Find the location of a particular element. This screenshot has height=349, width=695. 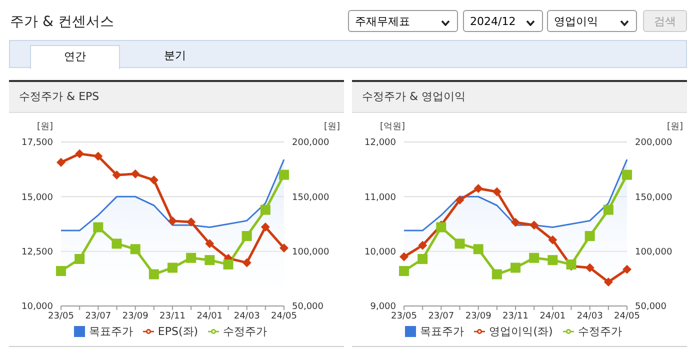

text: 주재무제표 is located at coordinates (403, 21).